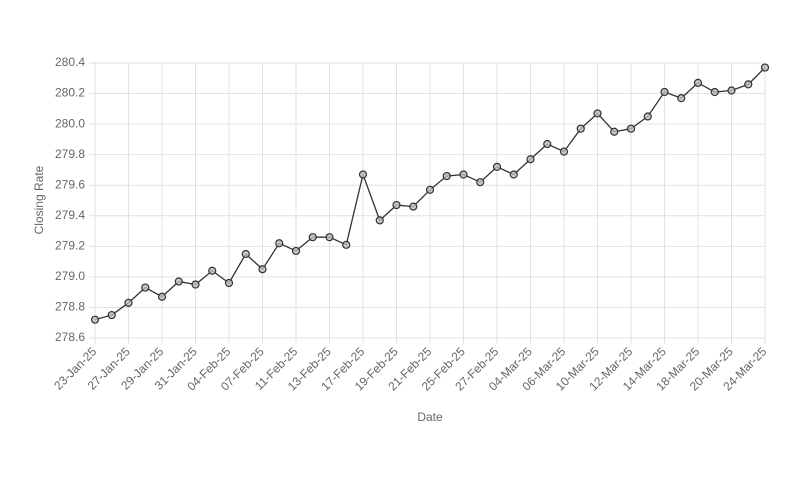 This screenshot has height=480, width=800. What do you see at coordinates (39, 199) in the screenshot?
I see `y-axis-title: Closing Rate` at bounding box center [39, 199].